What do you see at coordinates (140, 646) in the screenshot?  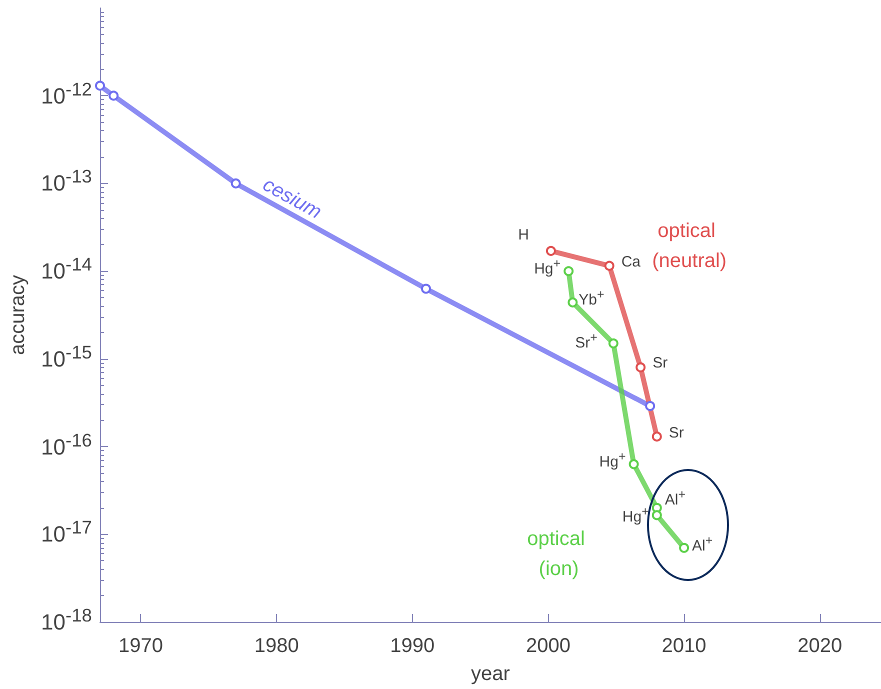 I see `x-tick-label: 1970` at bounding box center [140, 646].